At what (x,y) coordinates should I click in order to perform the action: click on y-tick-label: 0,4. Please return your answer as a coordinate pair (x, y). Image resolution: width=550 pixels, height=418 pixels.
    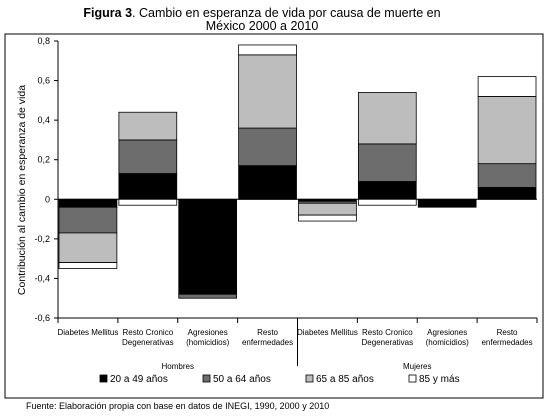
    Looking at the image, I should click on (43, 120).